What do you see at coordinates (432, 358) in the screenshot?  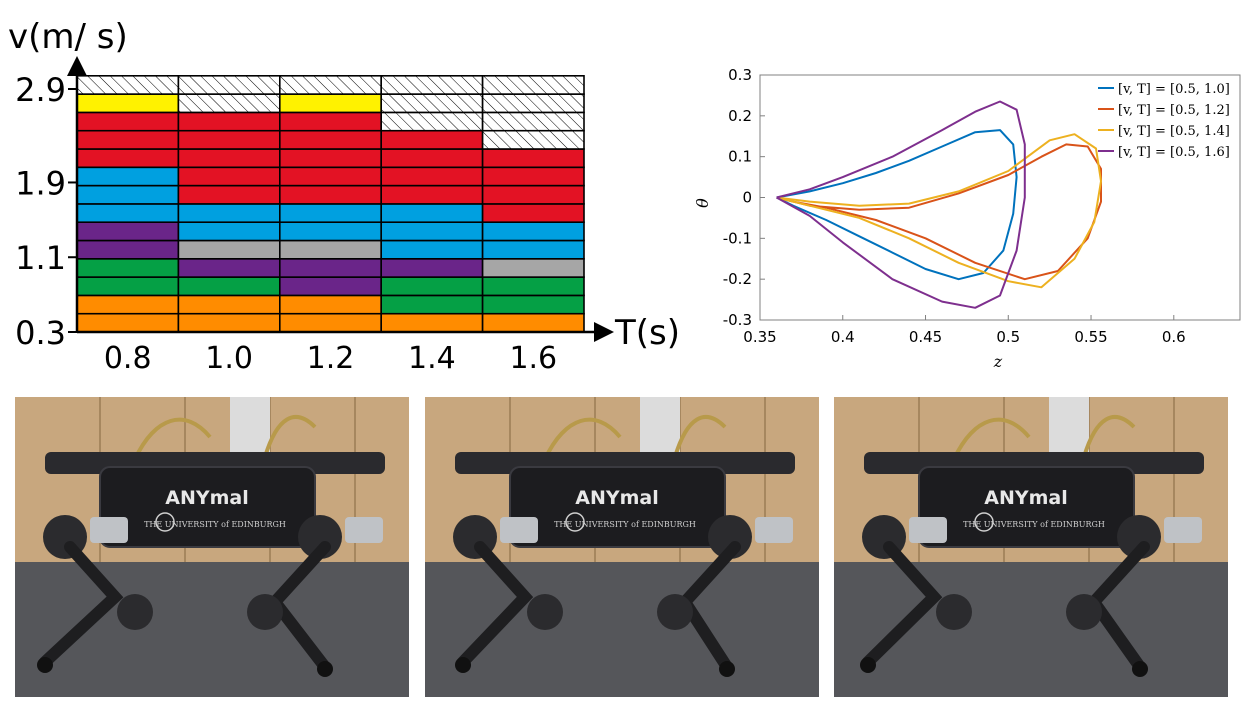 I see `x-tick-label: 1.4` at bounding box center [432, 358].